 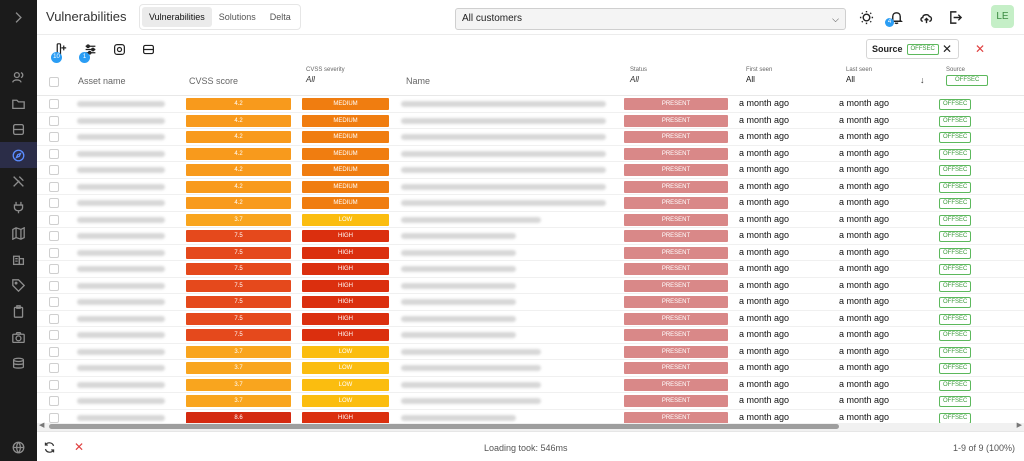 What do you see at coordinates (18, 155) in the screenshot?
I see `compass-icon` at bounding box center [18, 155].